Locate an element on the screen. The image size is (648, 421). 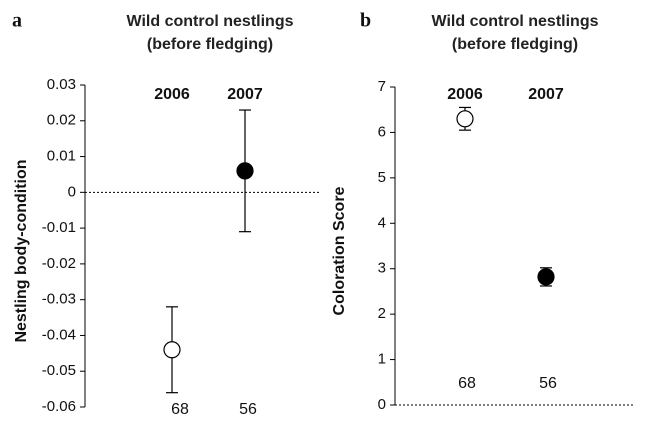
y-tick-label: -0.02 is located at coordinates (59, 263).